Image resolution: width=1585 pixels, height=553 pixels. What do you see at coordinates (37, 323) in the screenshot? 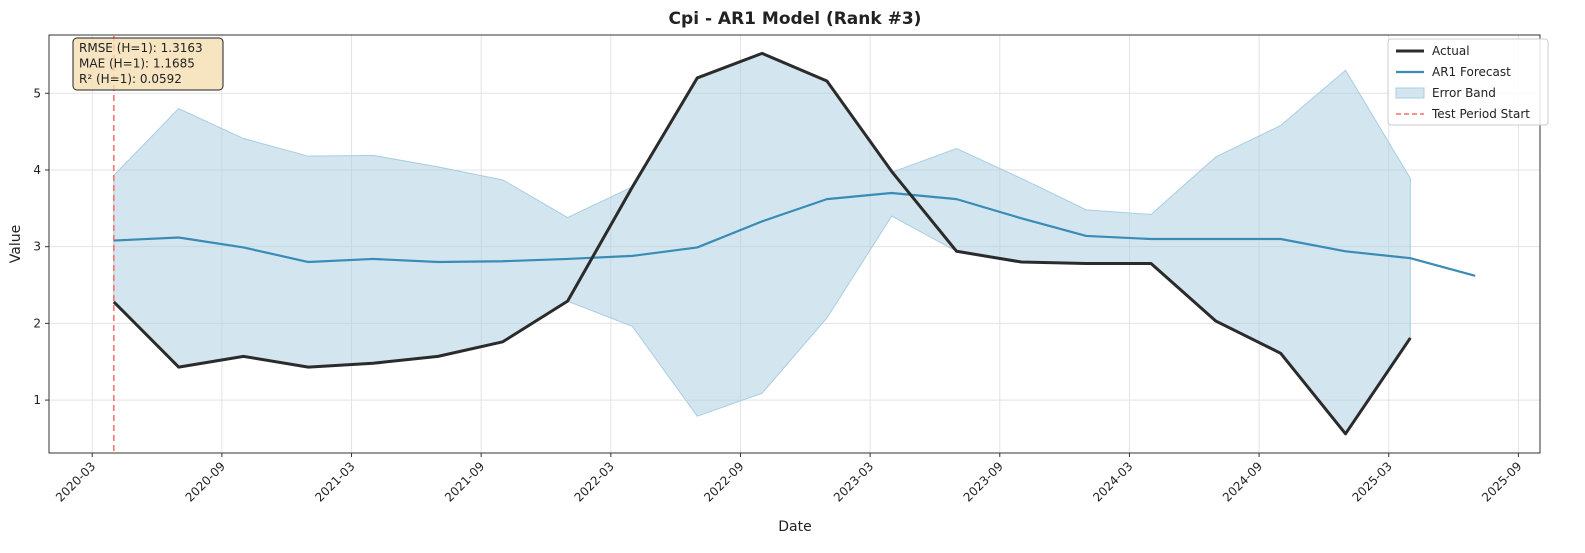
I see `y-tick-label: 2` at bounding box center [37, 323].